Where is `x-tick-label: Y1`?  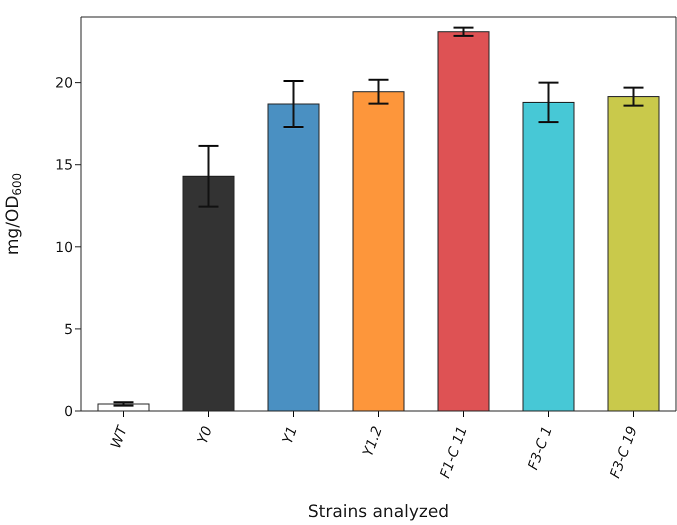
x-tick-label: Y1 is located at coordinates (290, 435).